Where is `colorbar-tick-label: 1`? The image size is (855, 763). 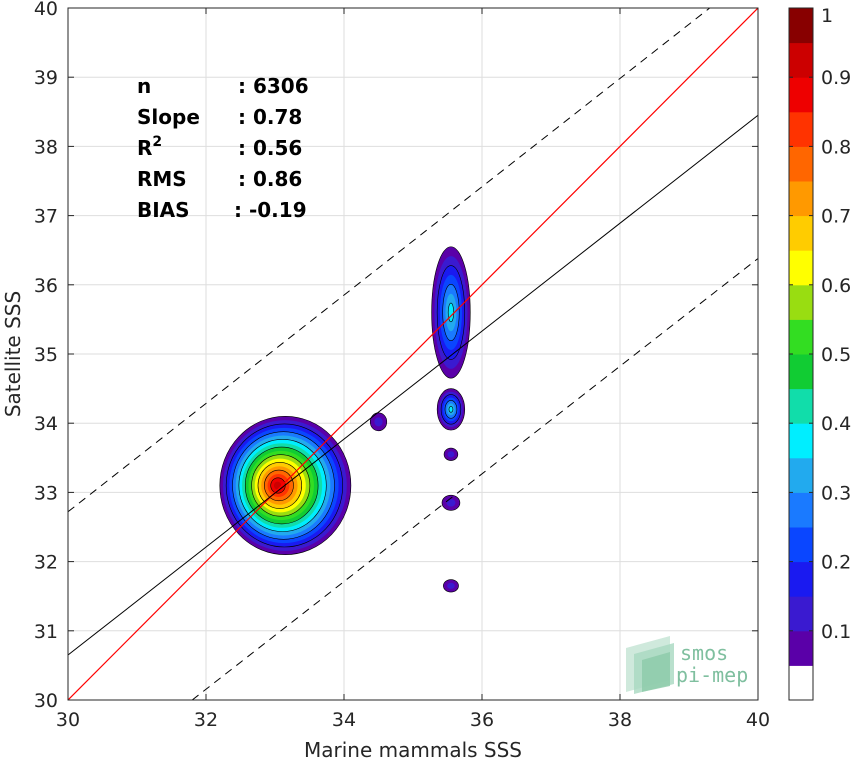
colorbar-tick-label: 1 is located at coordinates (827, 16).